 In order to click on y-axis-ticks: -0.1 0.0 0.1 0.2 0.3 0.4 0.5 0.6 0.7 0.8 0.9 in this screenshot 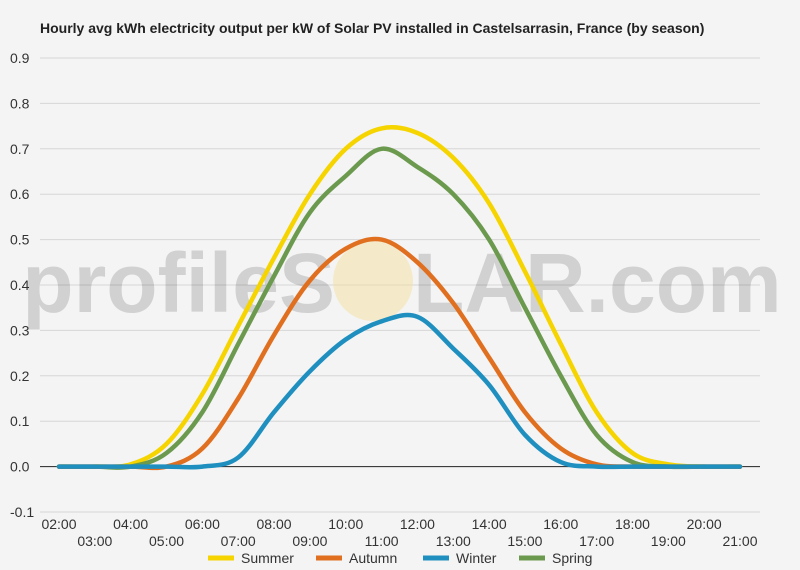, I will do `click(22, 285)`.